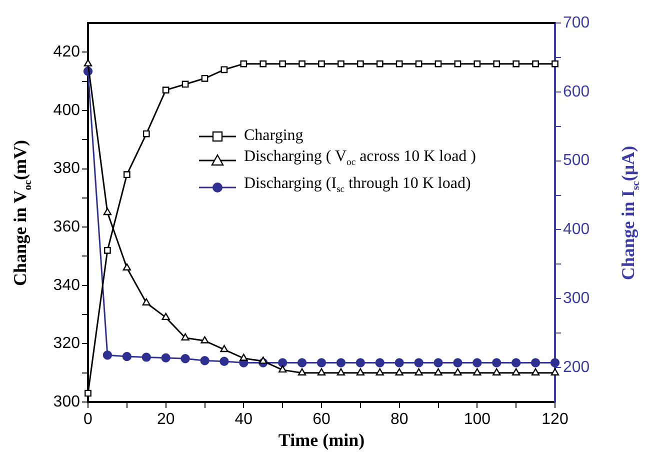 The width and height of the screenshot is (652, 453). What do you see at coordinates (66, 343) in the screenshot?
I see `y-tick-label: 320` at bounding box center [66, 343].